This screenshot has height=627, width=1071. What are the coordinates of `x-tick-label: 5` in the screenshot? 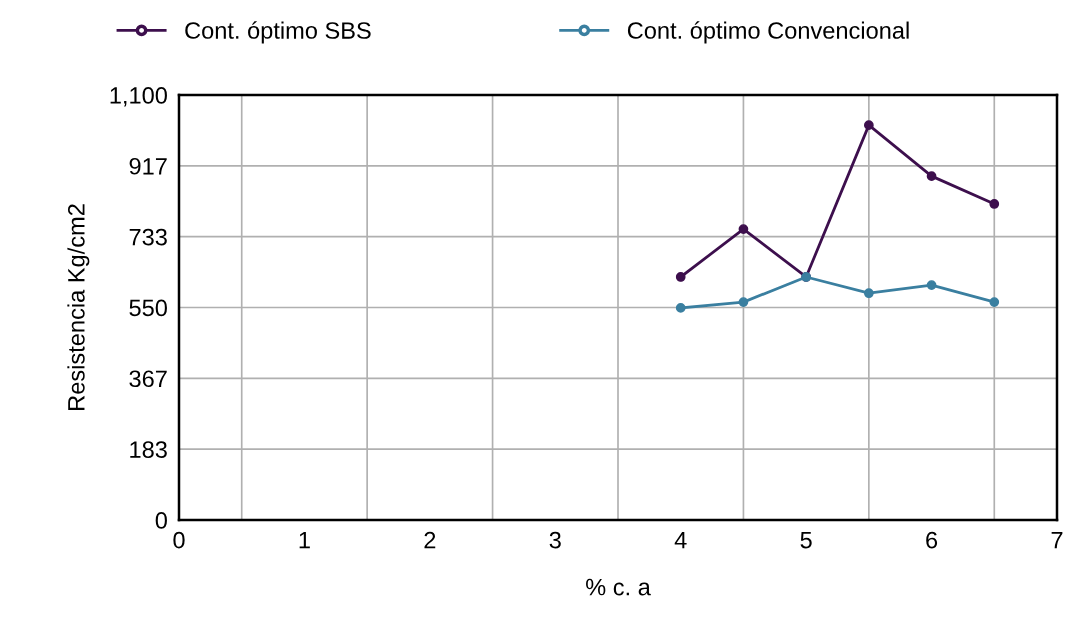 It's located at (806, 540).